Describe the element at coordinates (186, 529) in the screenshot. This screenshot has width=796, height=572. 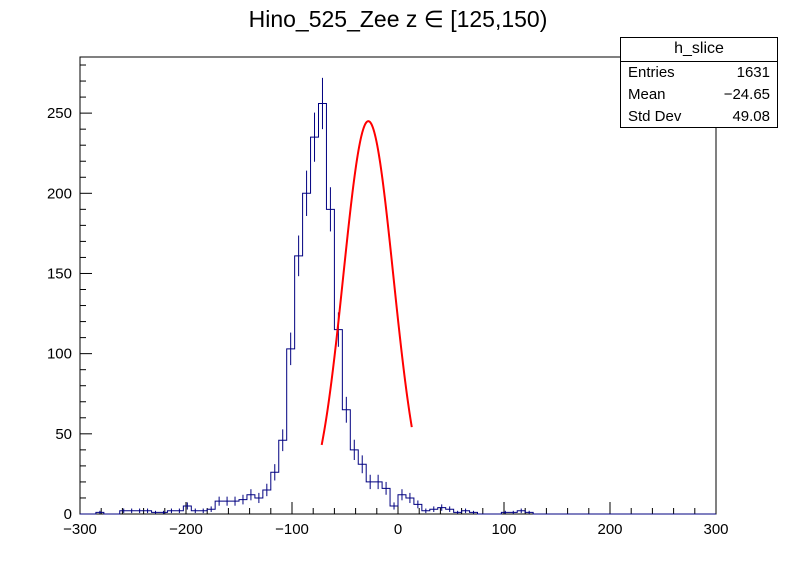
I see `x-tick-label: −200` at that location.